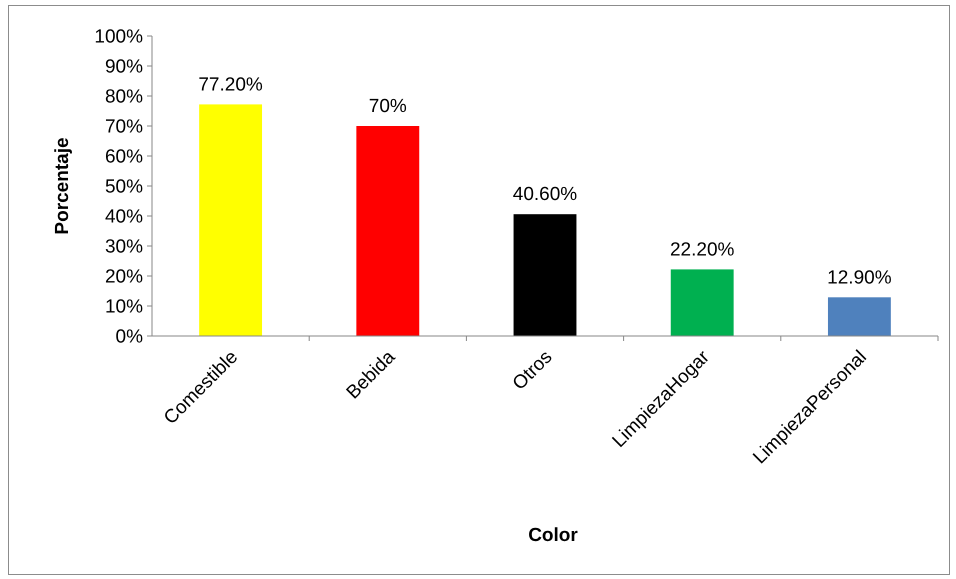 The height and width of the screenshot is (579, 956). What do you see at coordinates (124, 307) in the screenshot?
I see `y-tick-label: 10%` at bounding box center [124, 307].